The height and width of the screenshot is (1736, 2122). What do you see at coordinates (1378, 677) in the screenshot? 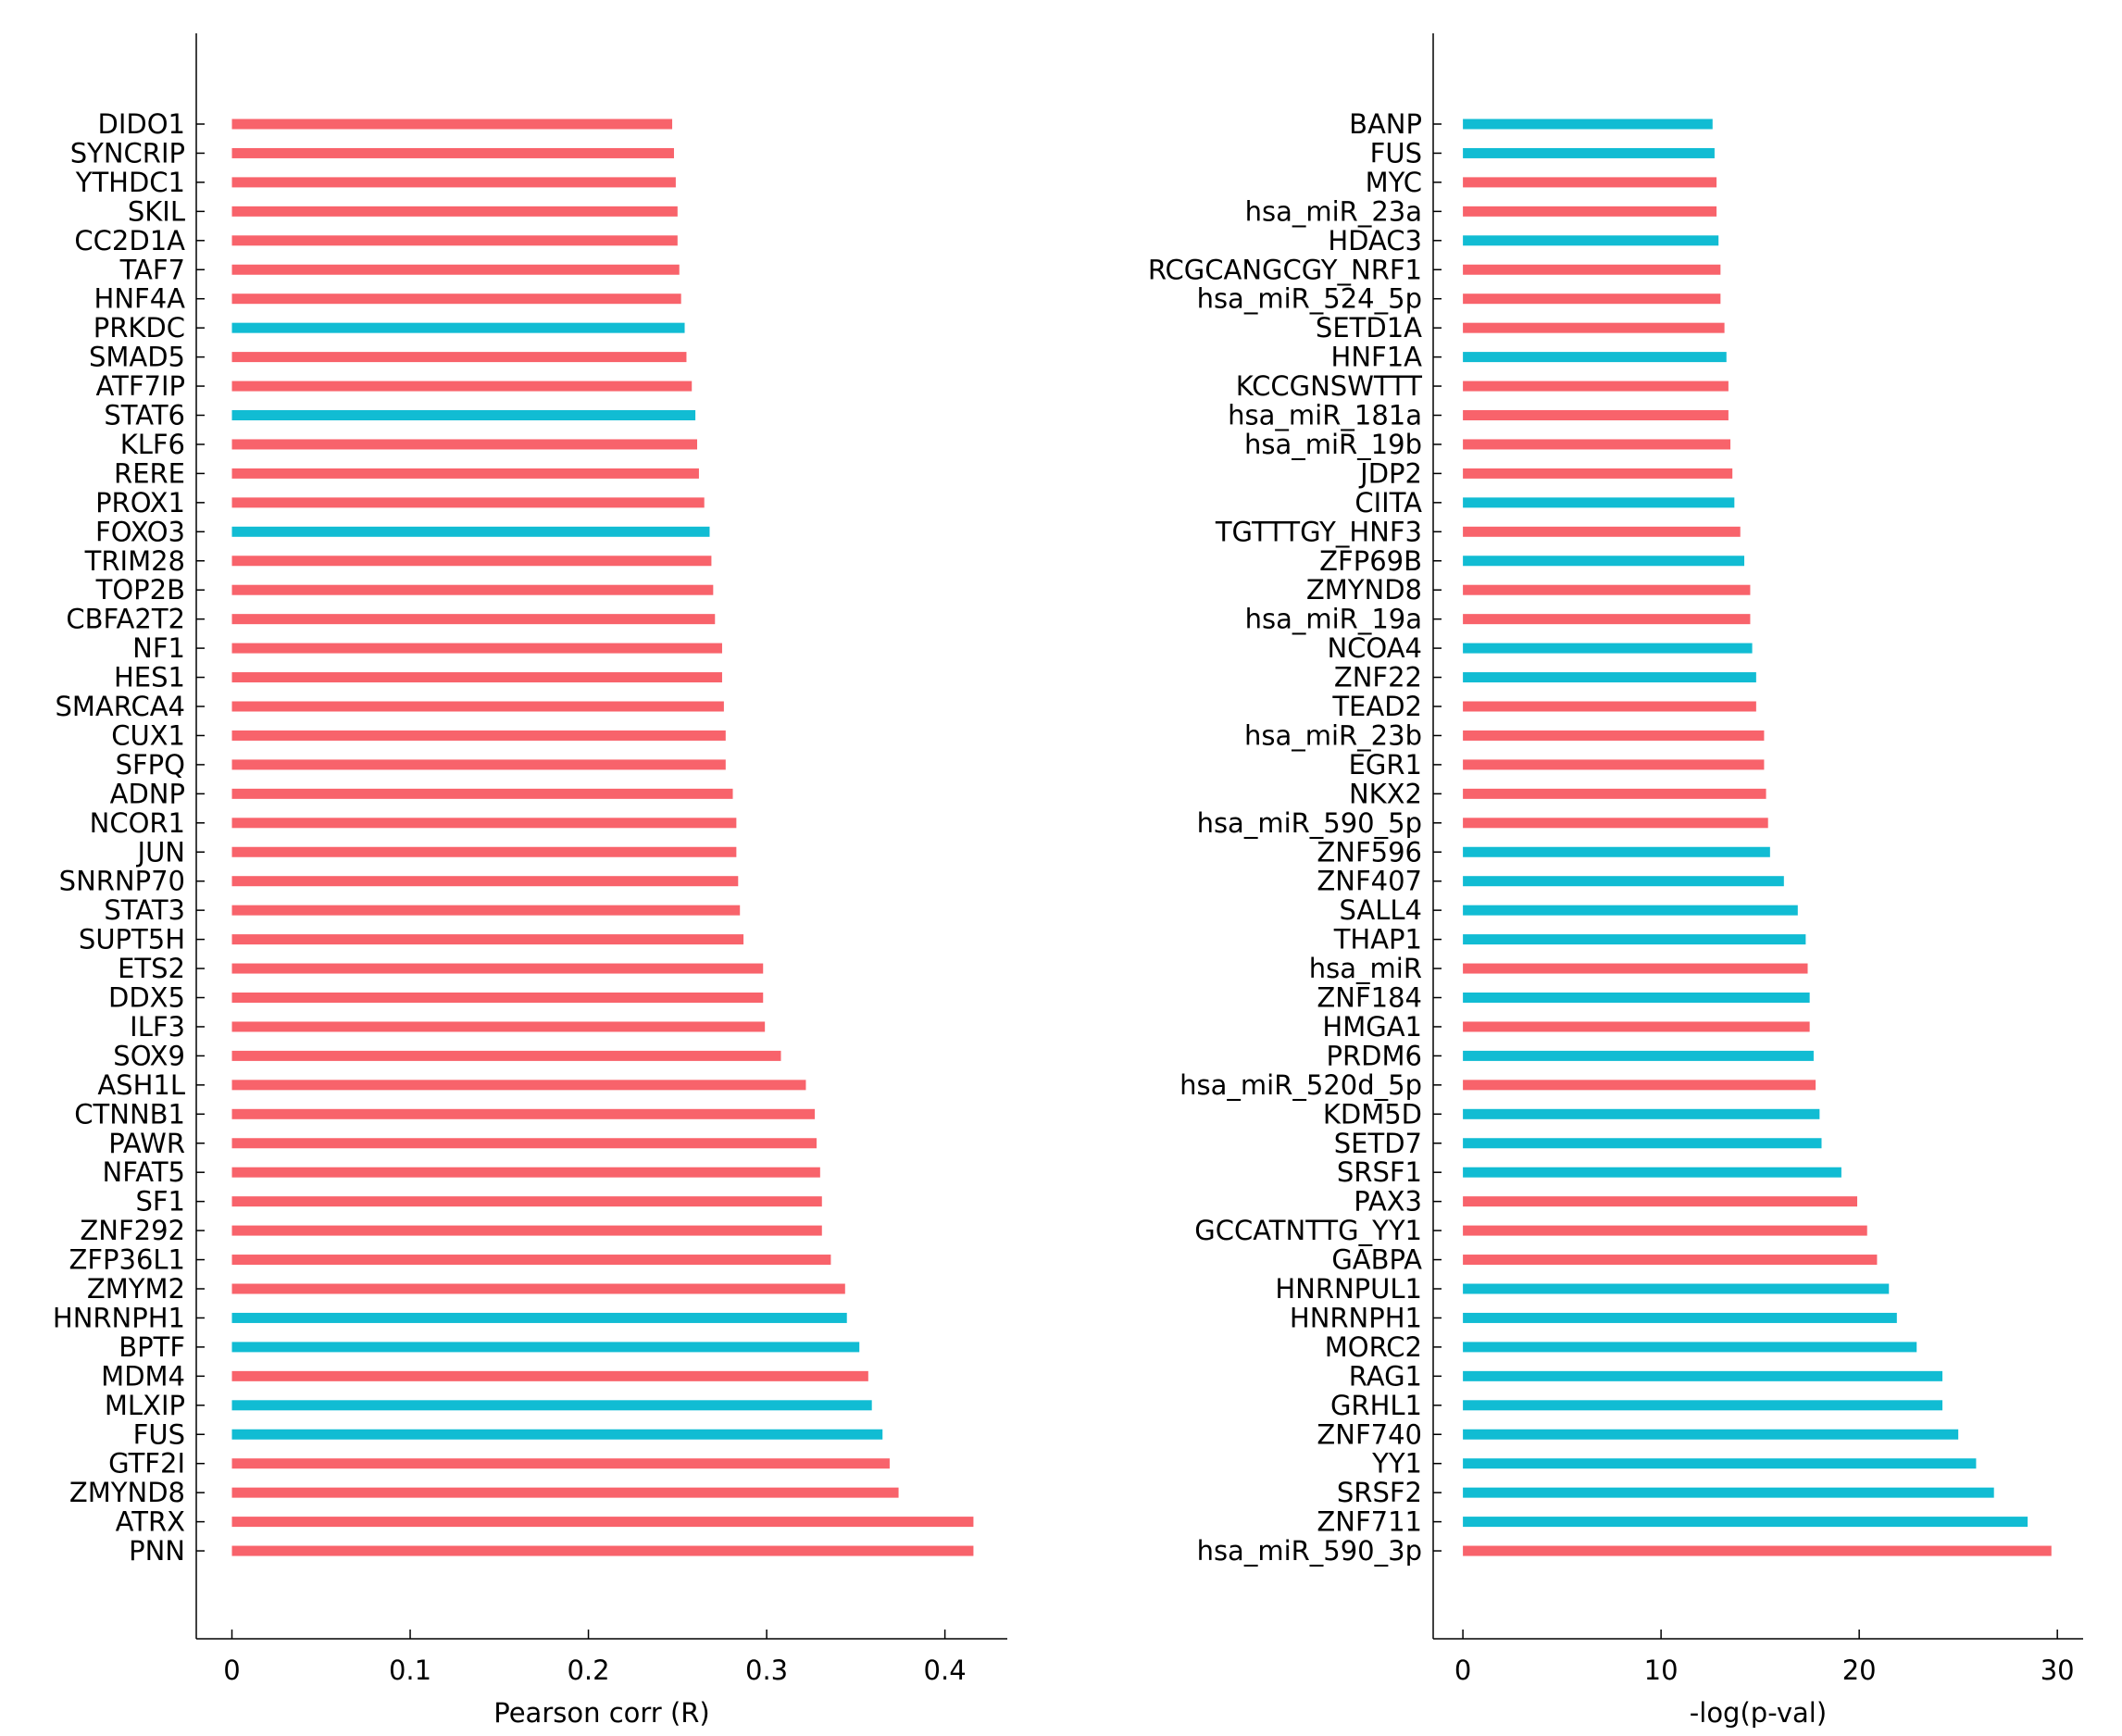
I see `category-label: ZNF22` at bounding box center [1378, 677].